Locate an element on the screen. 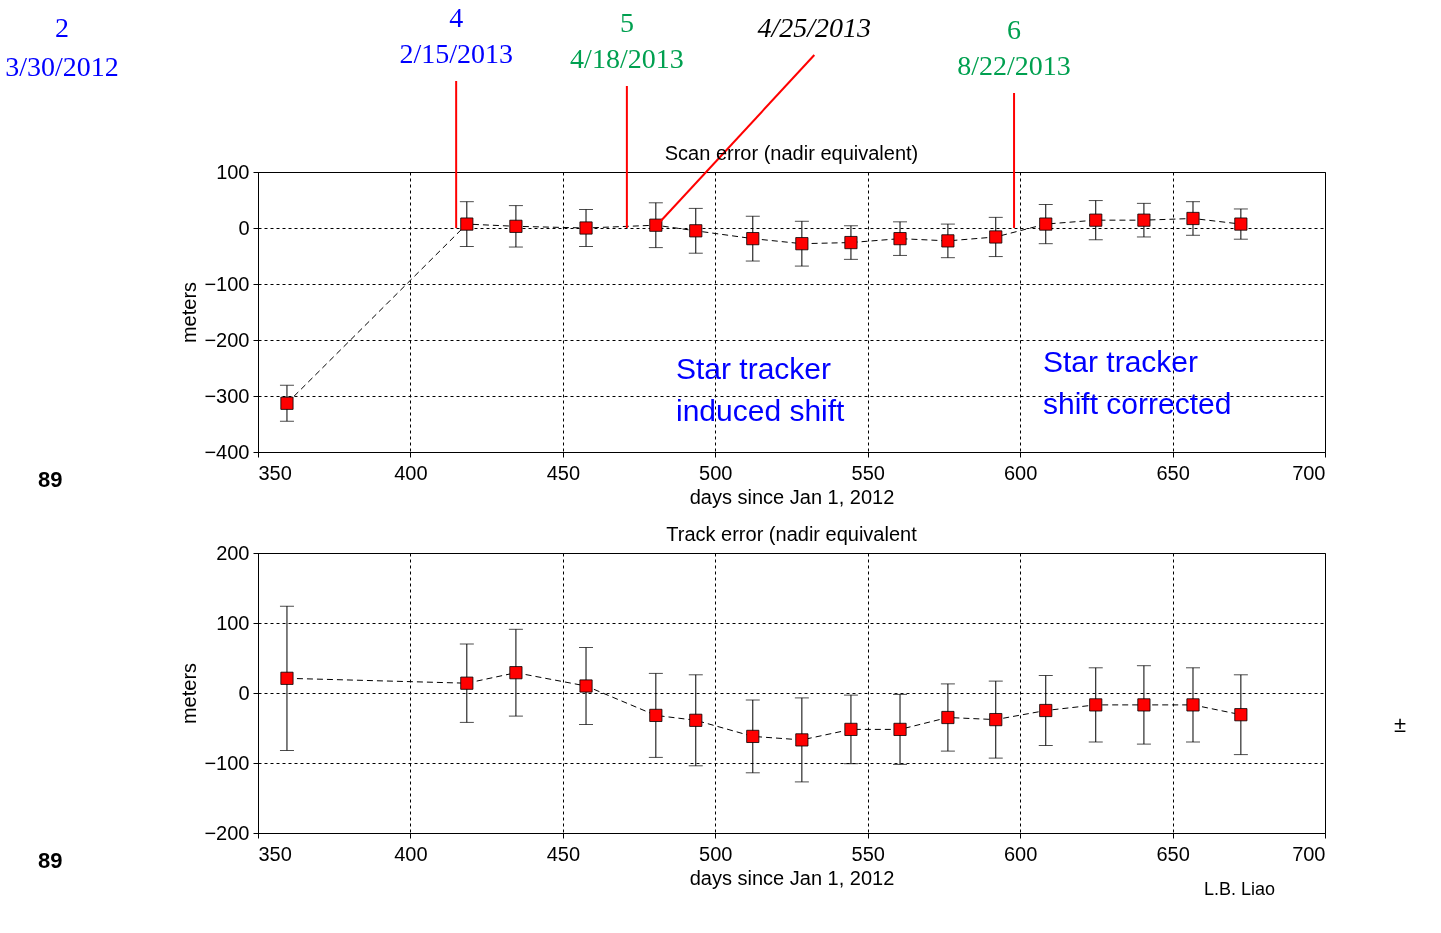  y-tick-label: 200 is located at coordinates (233, 552).